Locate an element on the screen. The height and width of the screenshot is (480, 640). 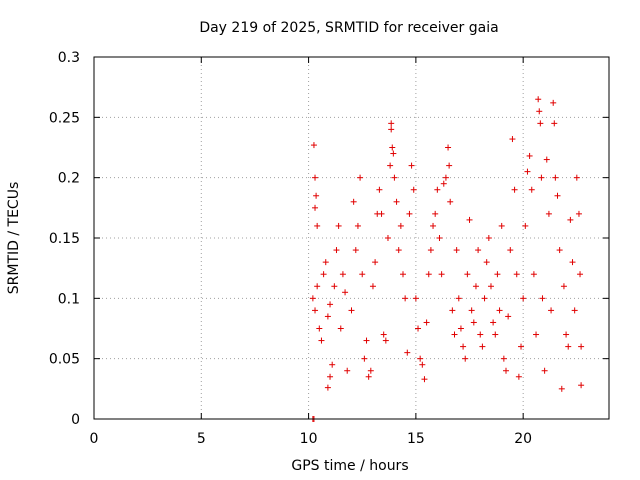
y-tick-label: 0.05 is located at coordinates (64, 360).